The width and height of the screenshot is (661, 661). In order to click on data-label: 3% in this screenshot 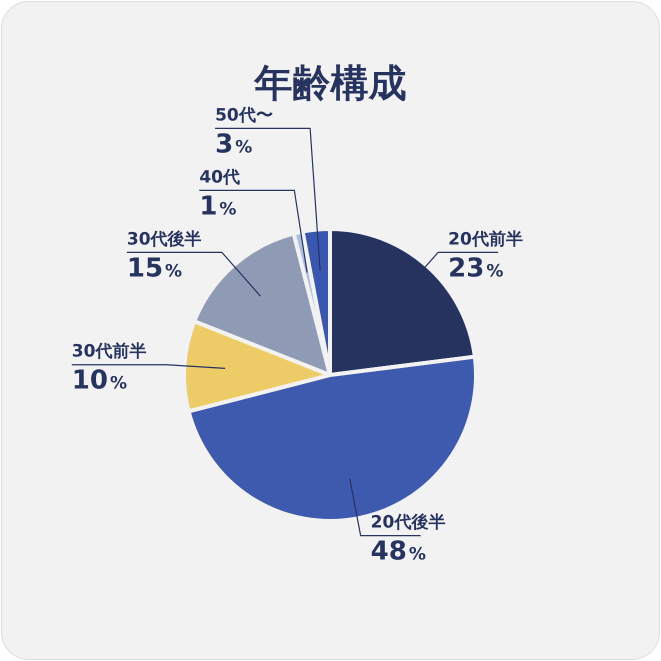, I will do `click(233, 144)`.